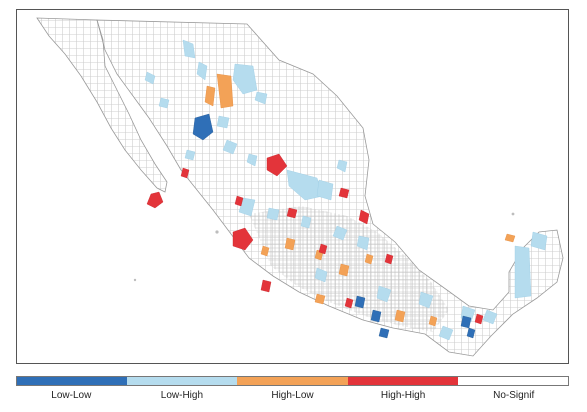 The image size is (587, 412). What do you see at coordinates (349, 269) in the screenshot?
I see `central-mexico-dense-area` at bounding box center [349, 269].